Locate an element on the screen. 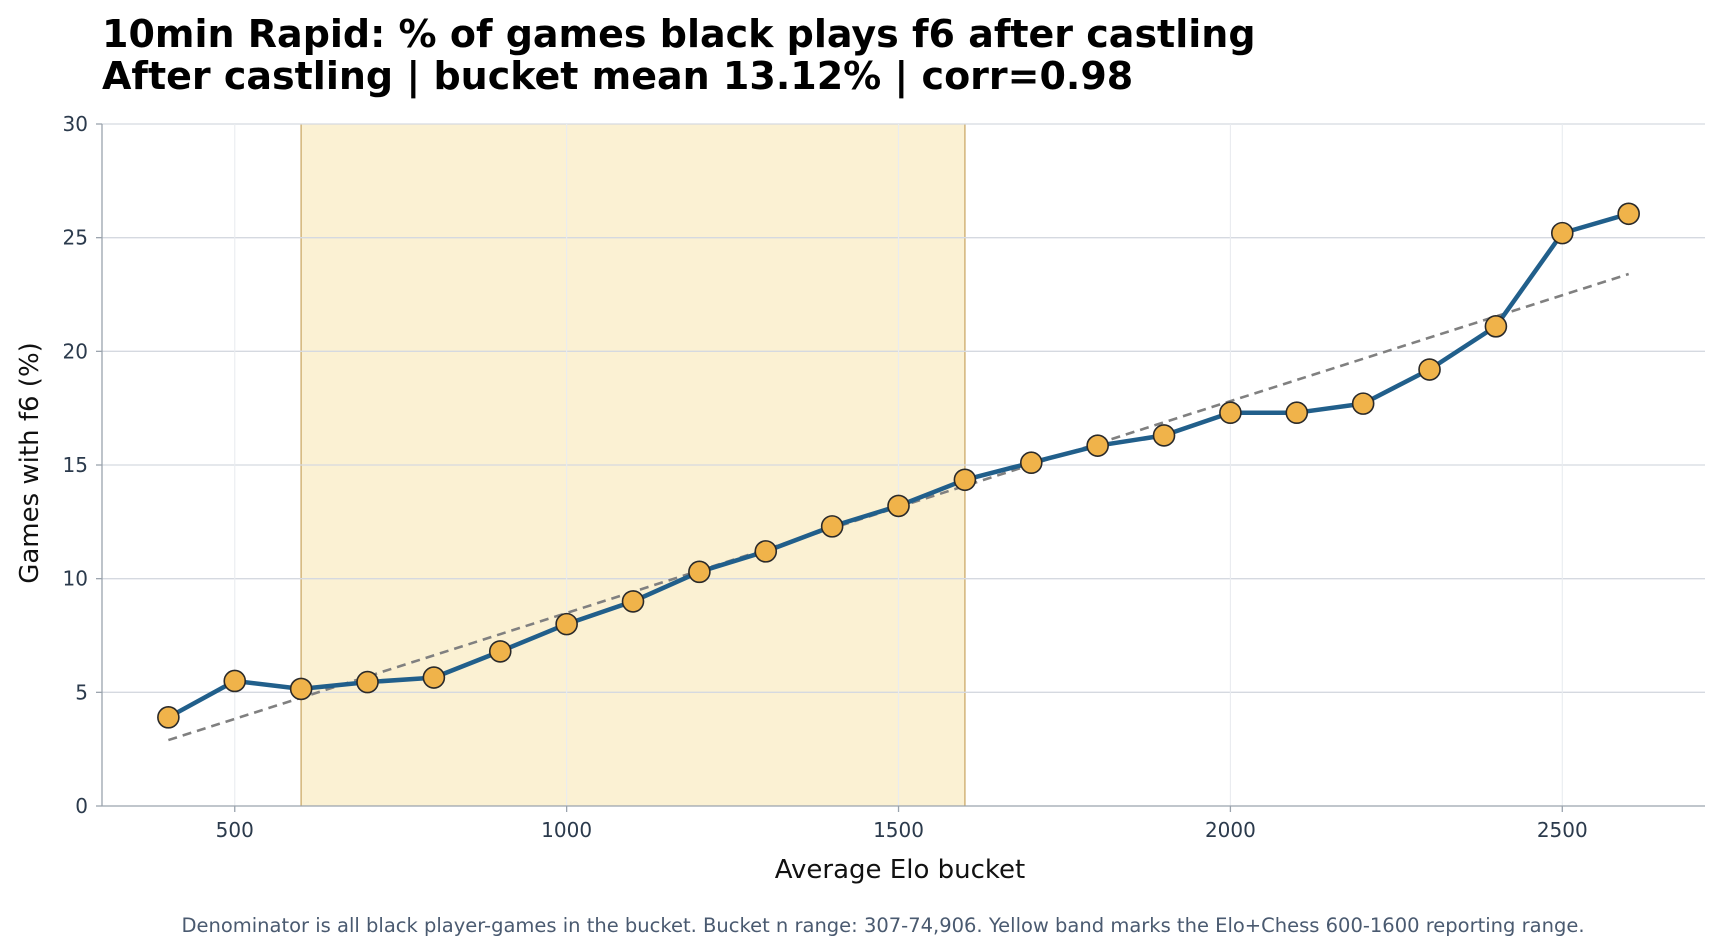 This screenshot has height=950, width=1711. x-tick-label: 2500 is located at coordinates (1562, 830).